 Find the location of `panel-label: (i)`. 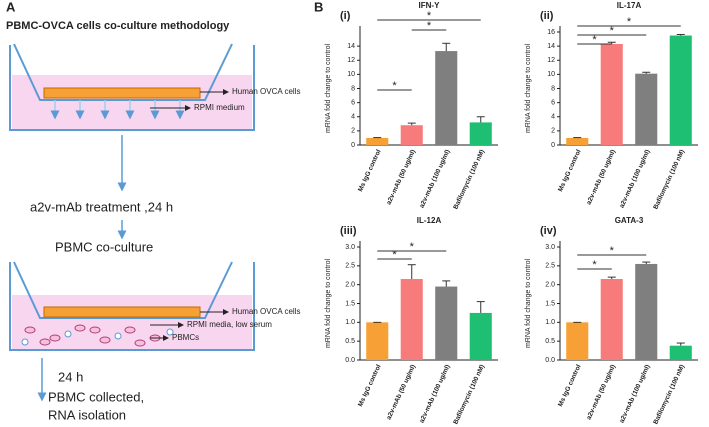

panel-label: (i) is located at coordinates (345, 16).